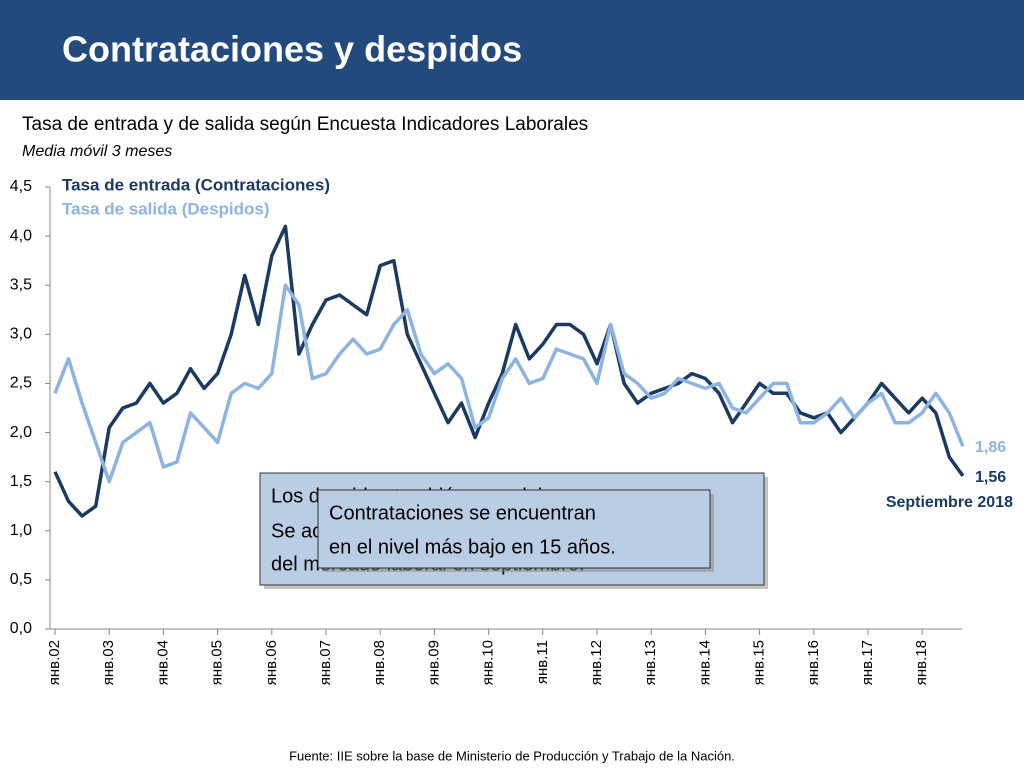 The height and width of the screenshot is (768, 1024). I want to click on x-tick-label: янв.04, so click(162, 662).